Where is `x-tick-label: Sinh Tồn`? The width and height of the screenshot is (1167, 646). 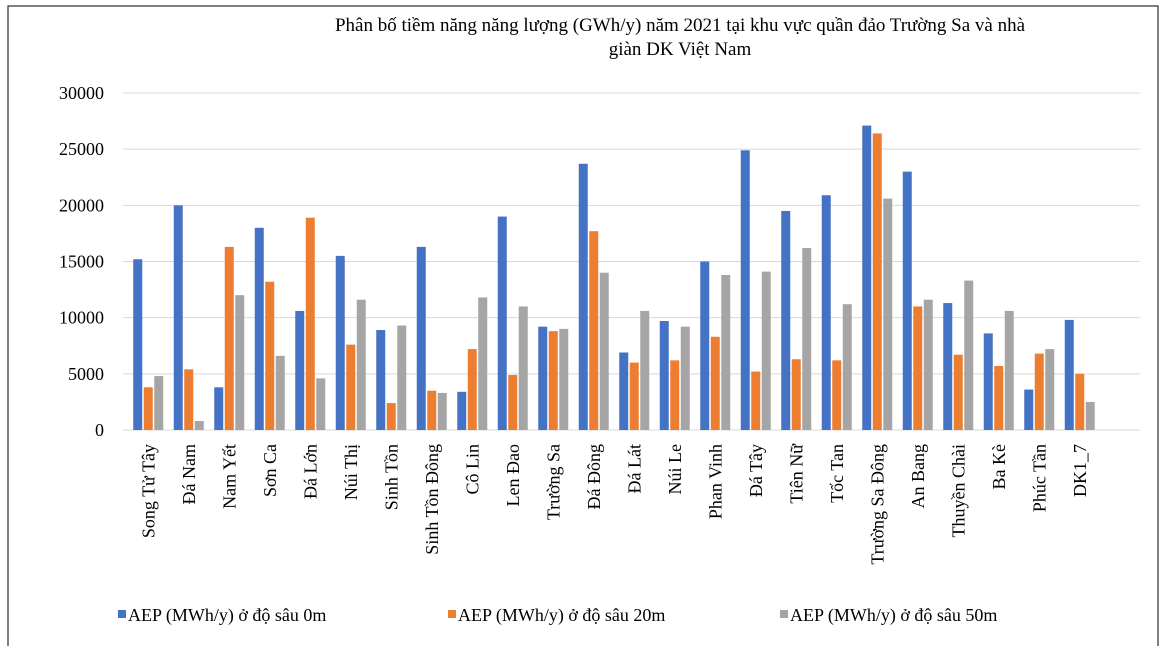
x-tick-label: Sinh Tồn is located at coordinates (391, 477).